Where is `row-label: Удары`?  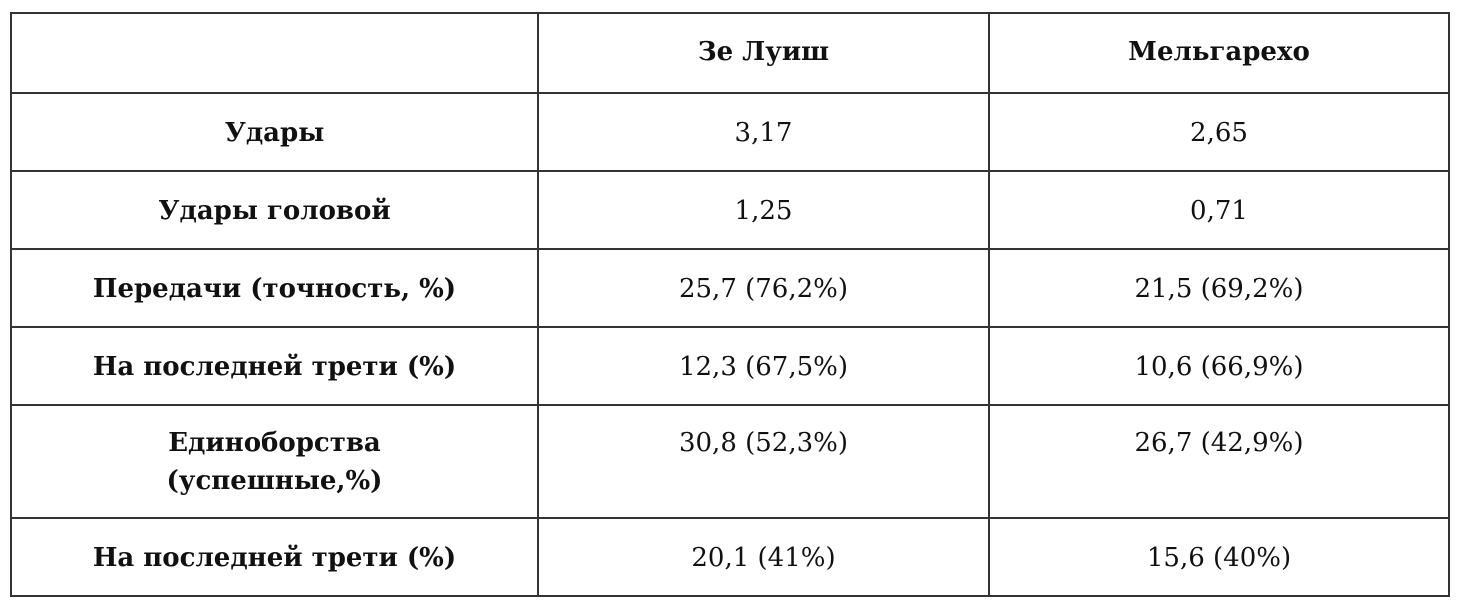 row-label: Удары is located at coordinates (274, 132).